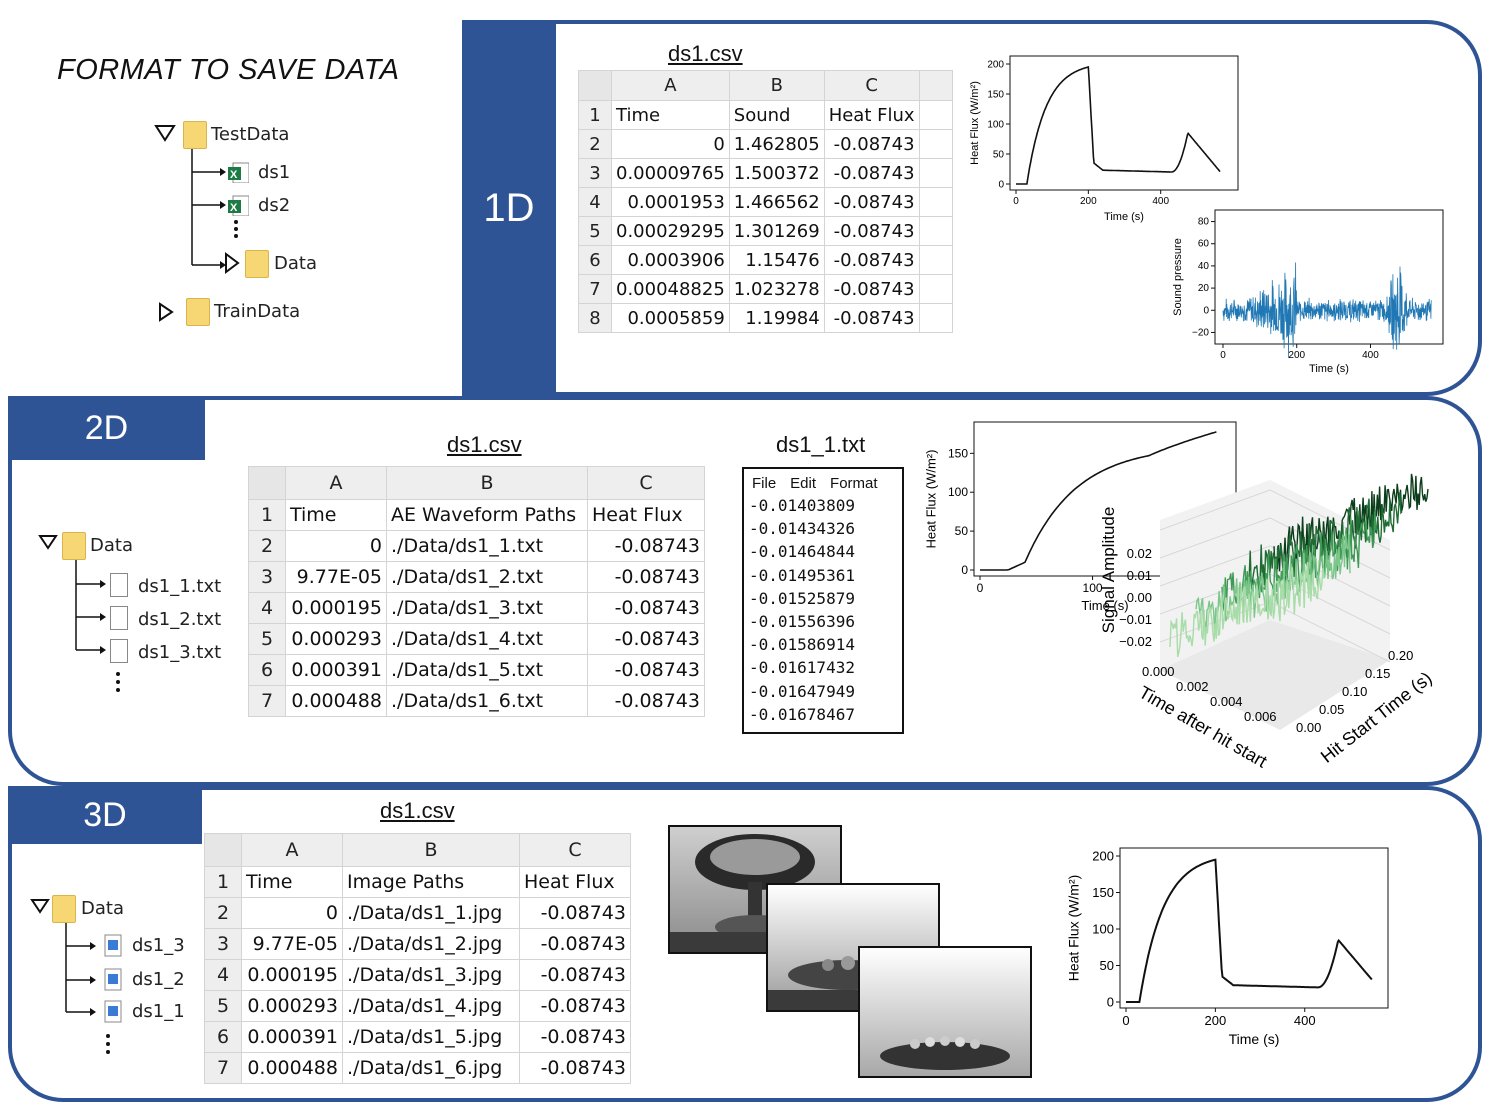 The height and width of the screenshot is (1115, 1491). I want to click on cell: ./Data/ds1_6.jpg, so click(431, 1068).